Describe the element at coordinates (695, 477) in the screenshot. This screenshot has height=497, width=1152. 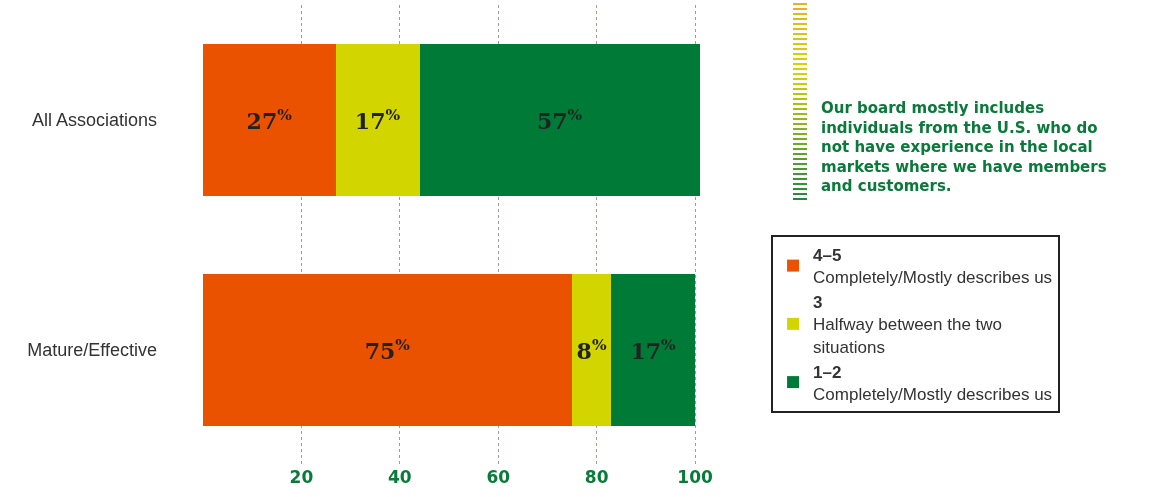
I see `x-tick-label: 100` at that location.